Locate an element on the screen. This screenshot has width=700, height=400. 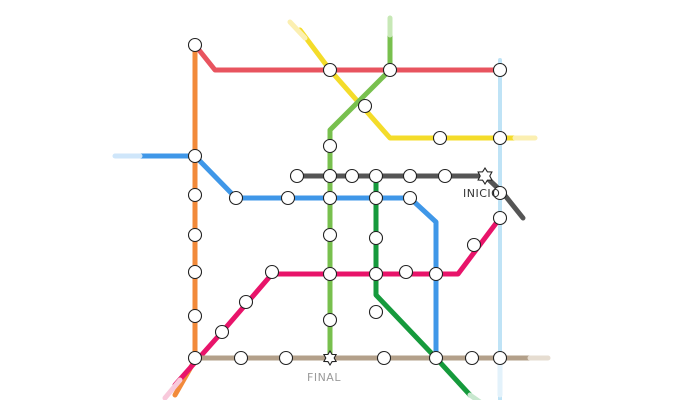
lightgreen-line is located at coordinates (360, 195).